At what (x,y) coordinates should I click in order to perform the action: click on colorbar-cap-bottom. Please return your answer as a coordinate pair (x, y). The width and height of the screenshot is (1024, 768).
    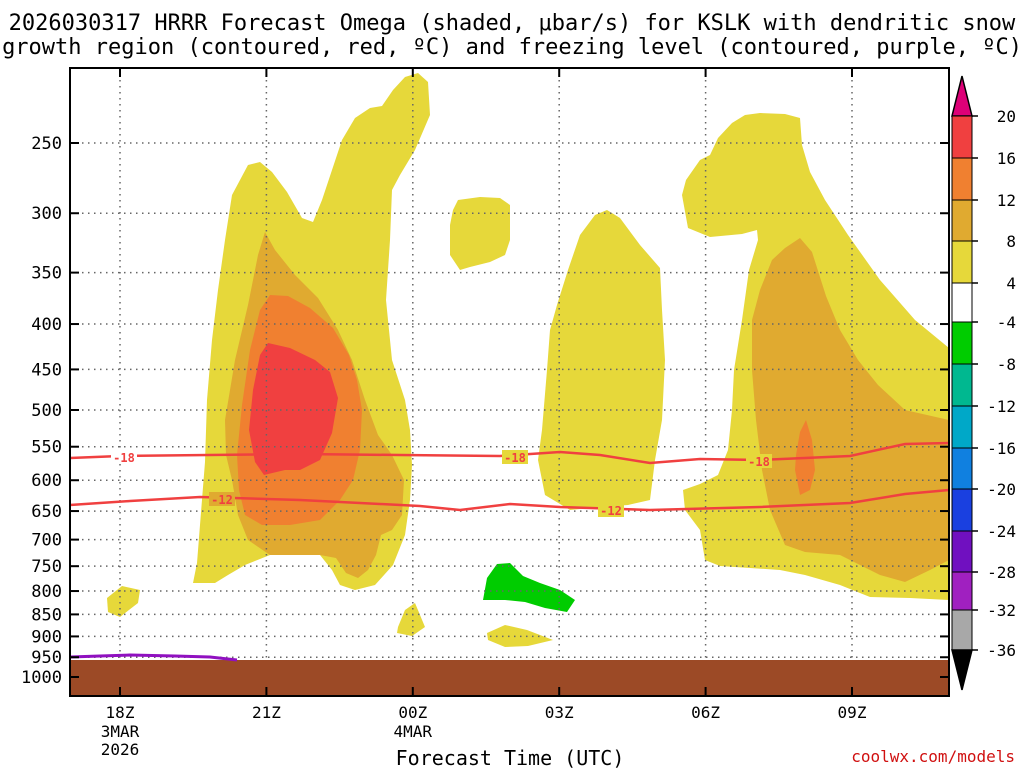
    Looking at the image, I should click on (962, 670).